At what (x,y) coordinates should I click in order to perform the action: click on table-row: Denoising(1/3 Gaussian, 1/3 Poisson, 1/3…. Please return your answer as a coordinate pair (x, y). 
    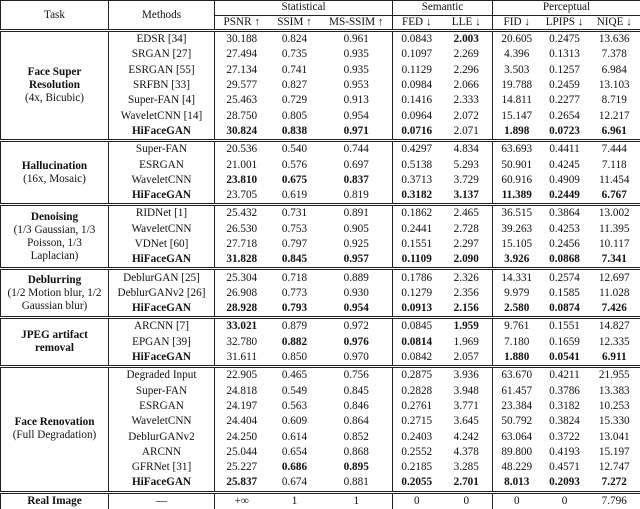
    Looking at the image, I should click on (320, 213).